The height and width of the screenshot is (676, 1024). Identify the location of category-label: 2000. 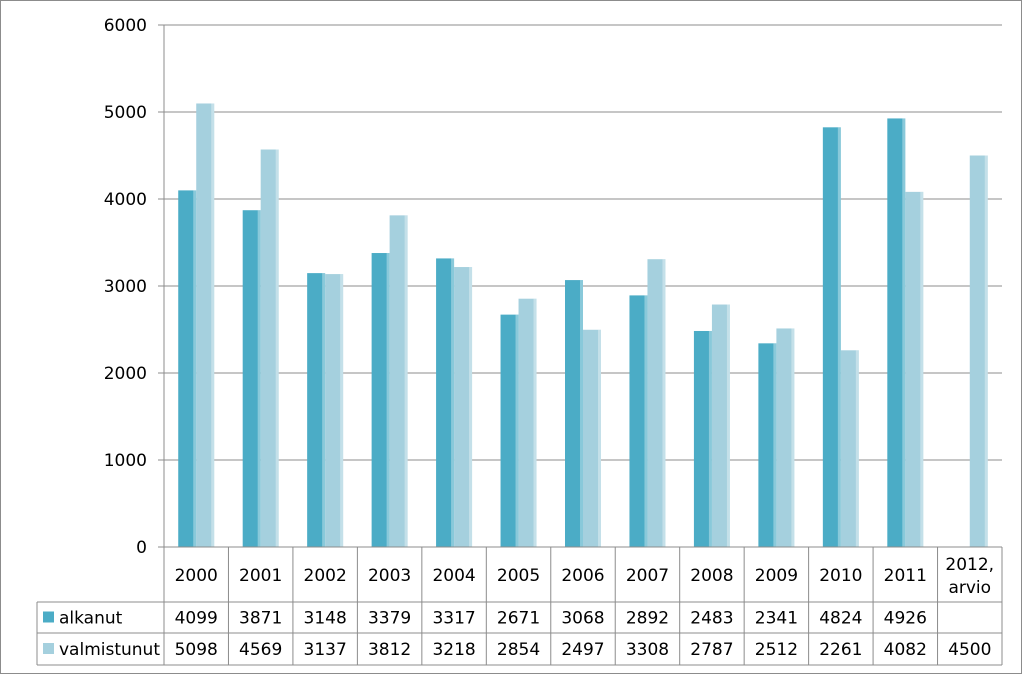
(196, 576).